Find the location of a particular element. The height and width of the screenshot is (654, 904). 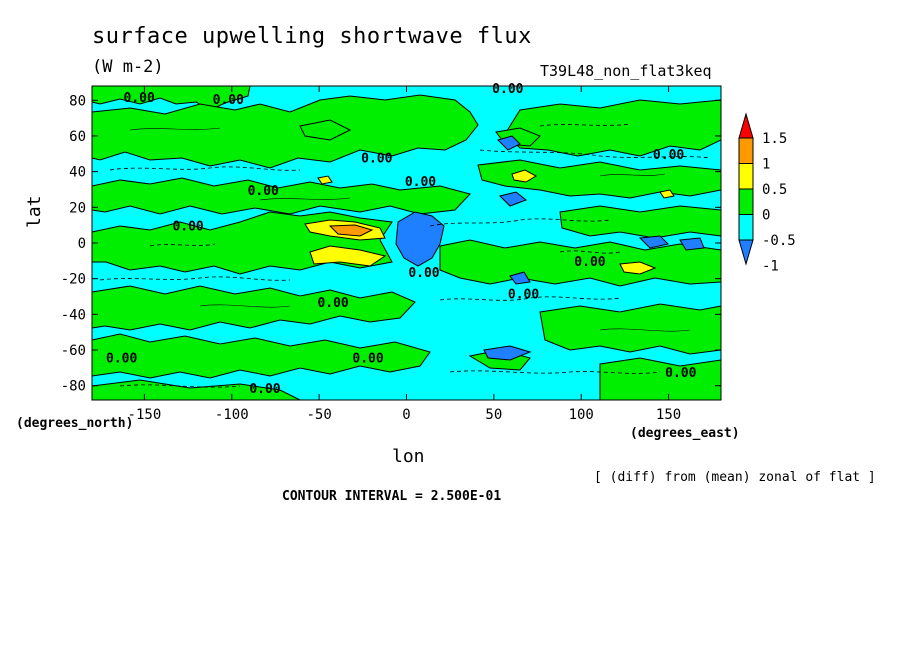

max-atlantic-south is located at coordinates (348, 256).